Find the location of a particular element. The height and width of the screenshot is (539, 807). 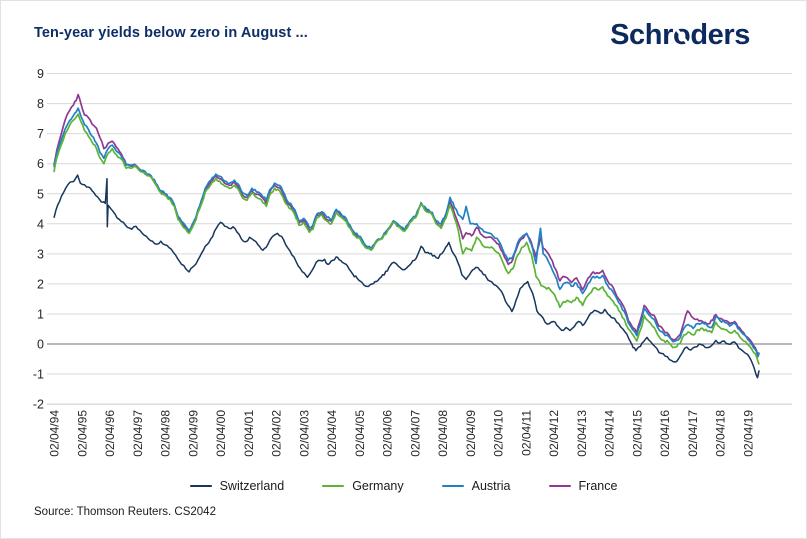

y-tick-label: 6 is located at coordinates (40, 164).